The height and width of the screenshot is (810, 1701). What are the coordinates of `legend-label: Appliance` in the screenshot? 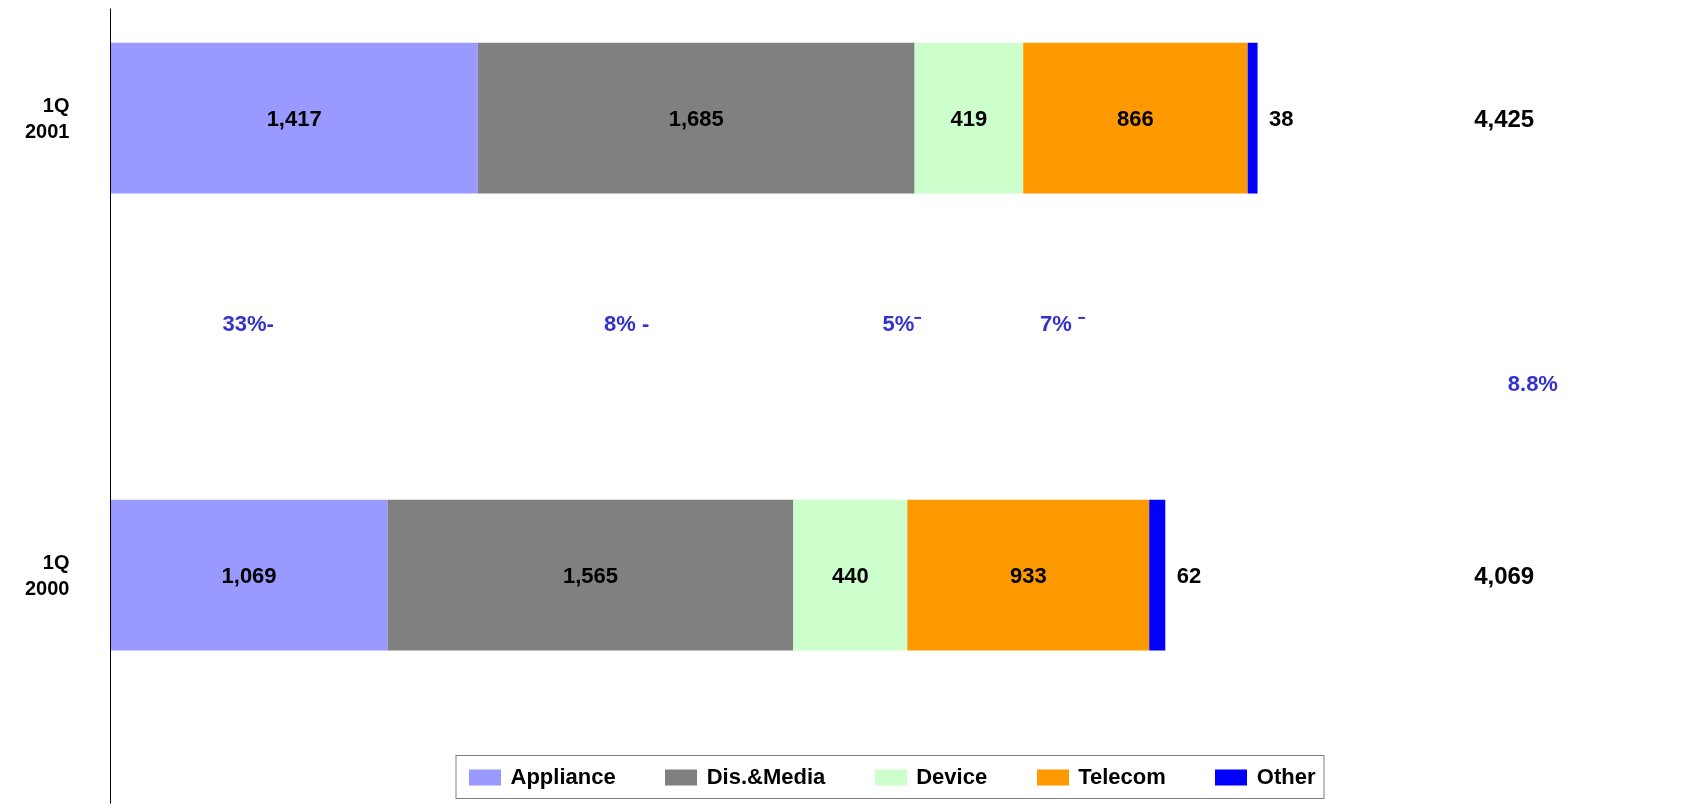 It's located at (563, 777).